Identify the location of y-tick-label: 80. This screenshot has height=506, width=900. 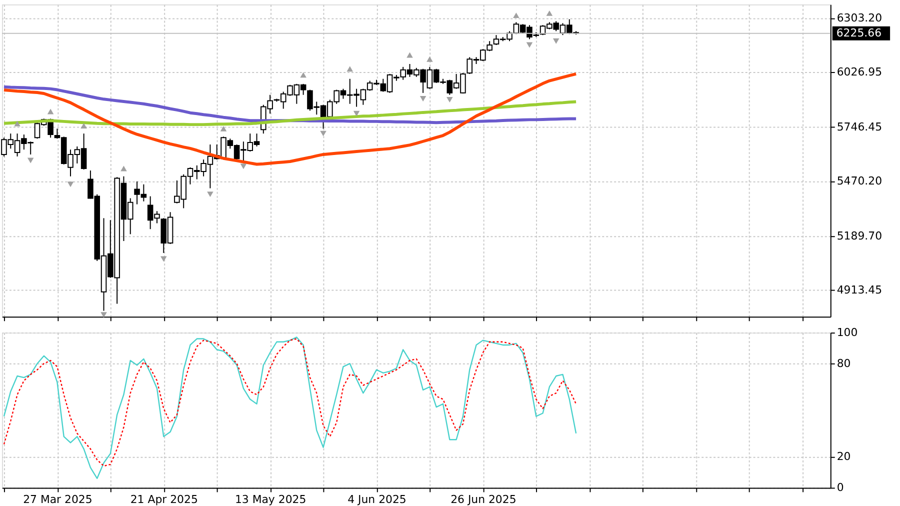
(843, 363).